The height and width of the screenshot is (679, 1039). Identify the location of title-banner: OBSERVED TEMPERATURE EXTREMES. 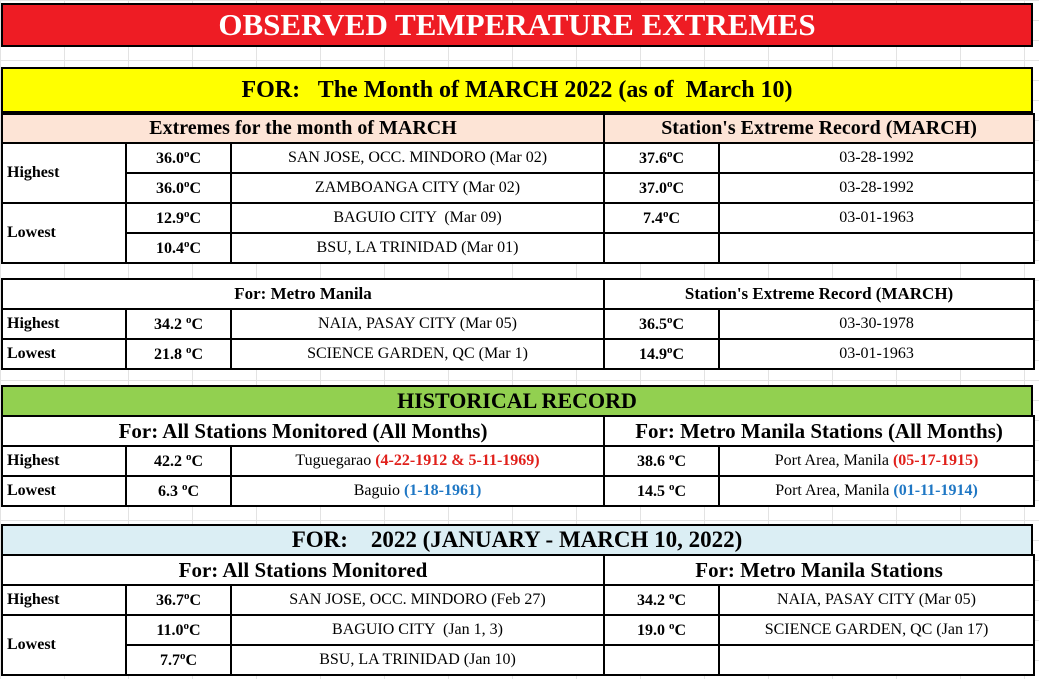
(517, 25).